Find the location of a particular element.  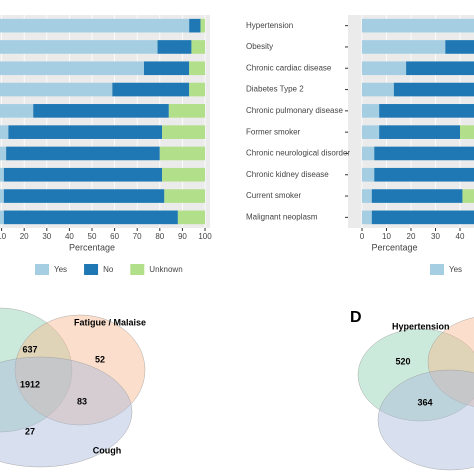

panel-label: D is located at coordinates (356, 317).